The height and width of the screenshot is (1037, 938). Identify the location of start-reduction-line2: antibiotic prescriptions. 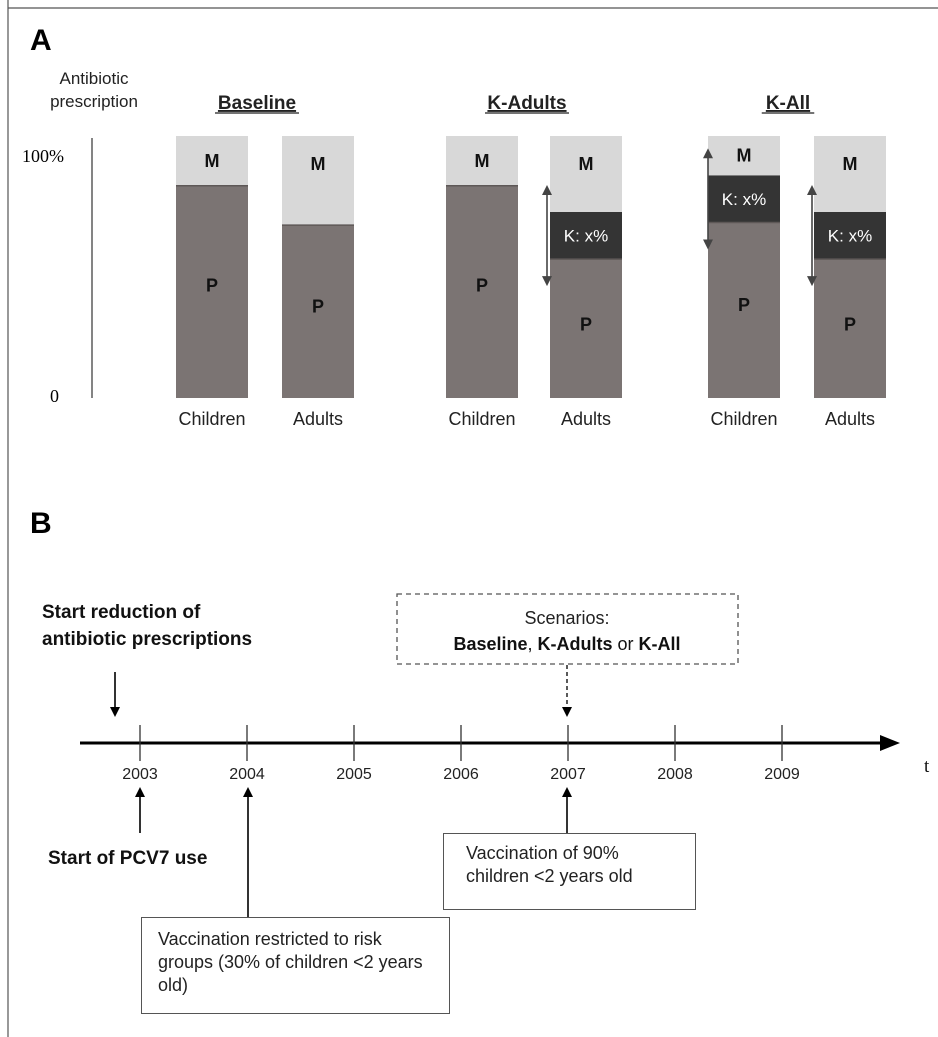
(147, 639).